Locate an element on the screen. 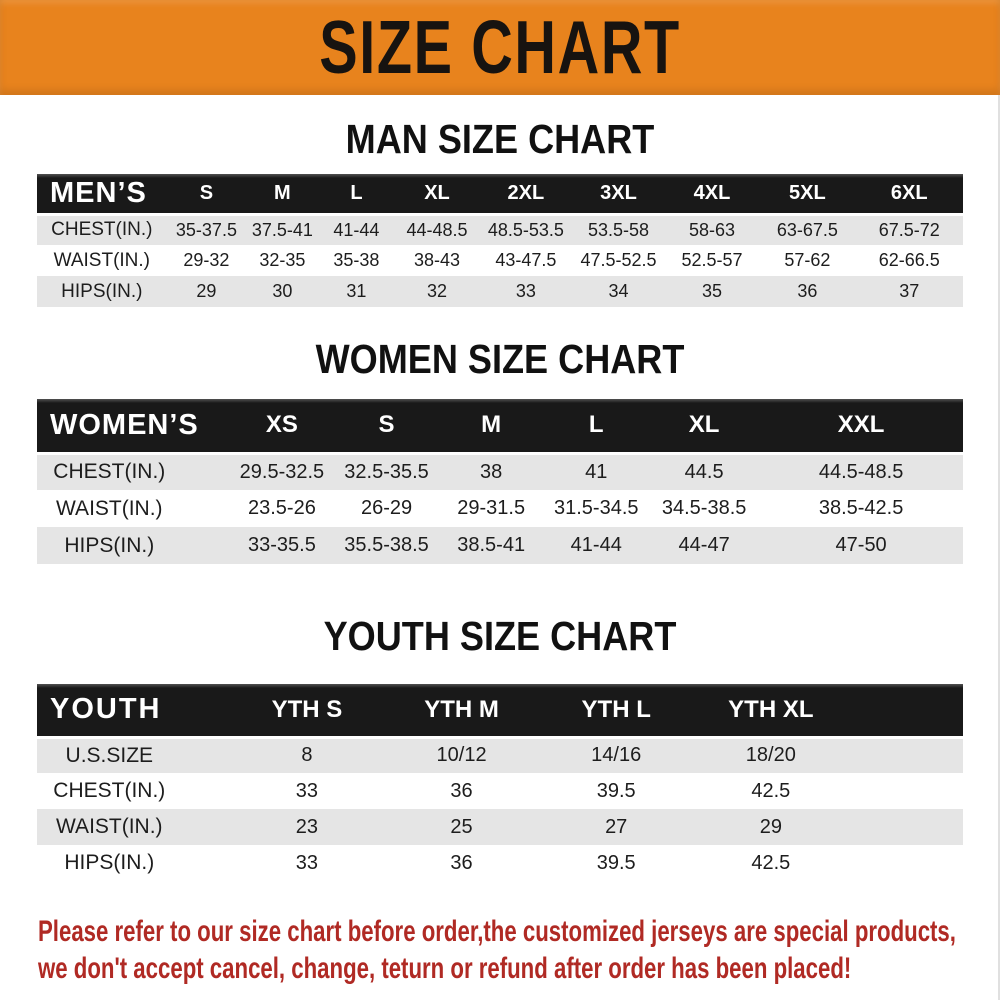 This screenshot has width=1000, height=1000. youth-section-heading: YOUTH SIZE CHART is located at coordinates (500, 636).